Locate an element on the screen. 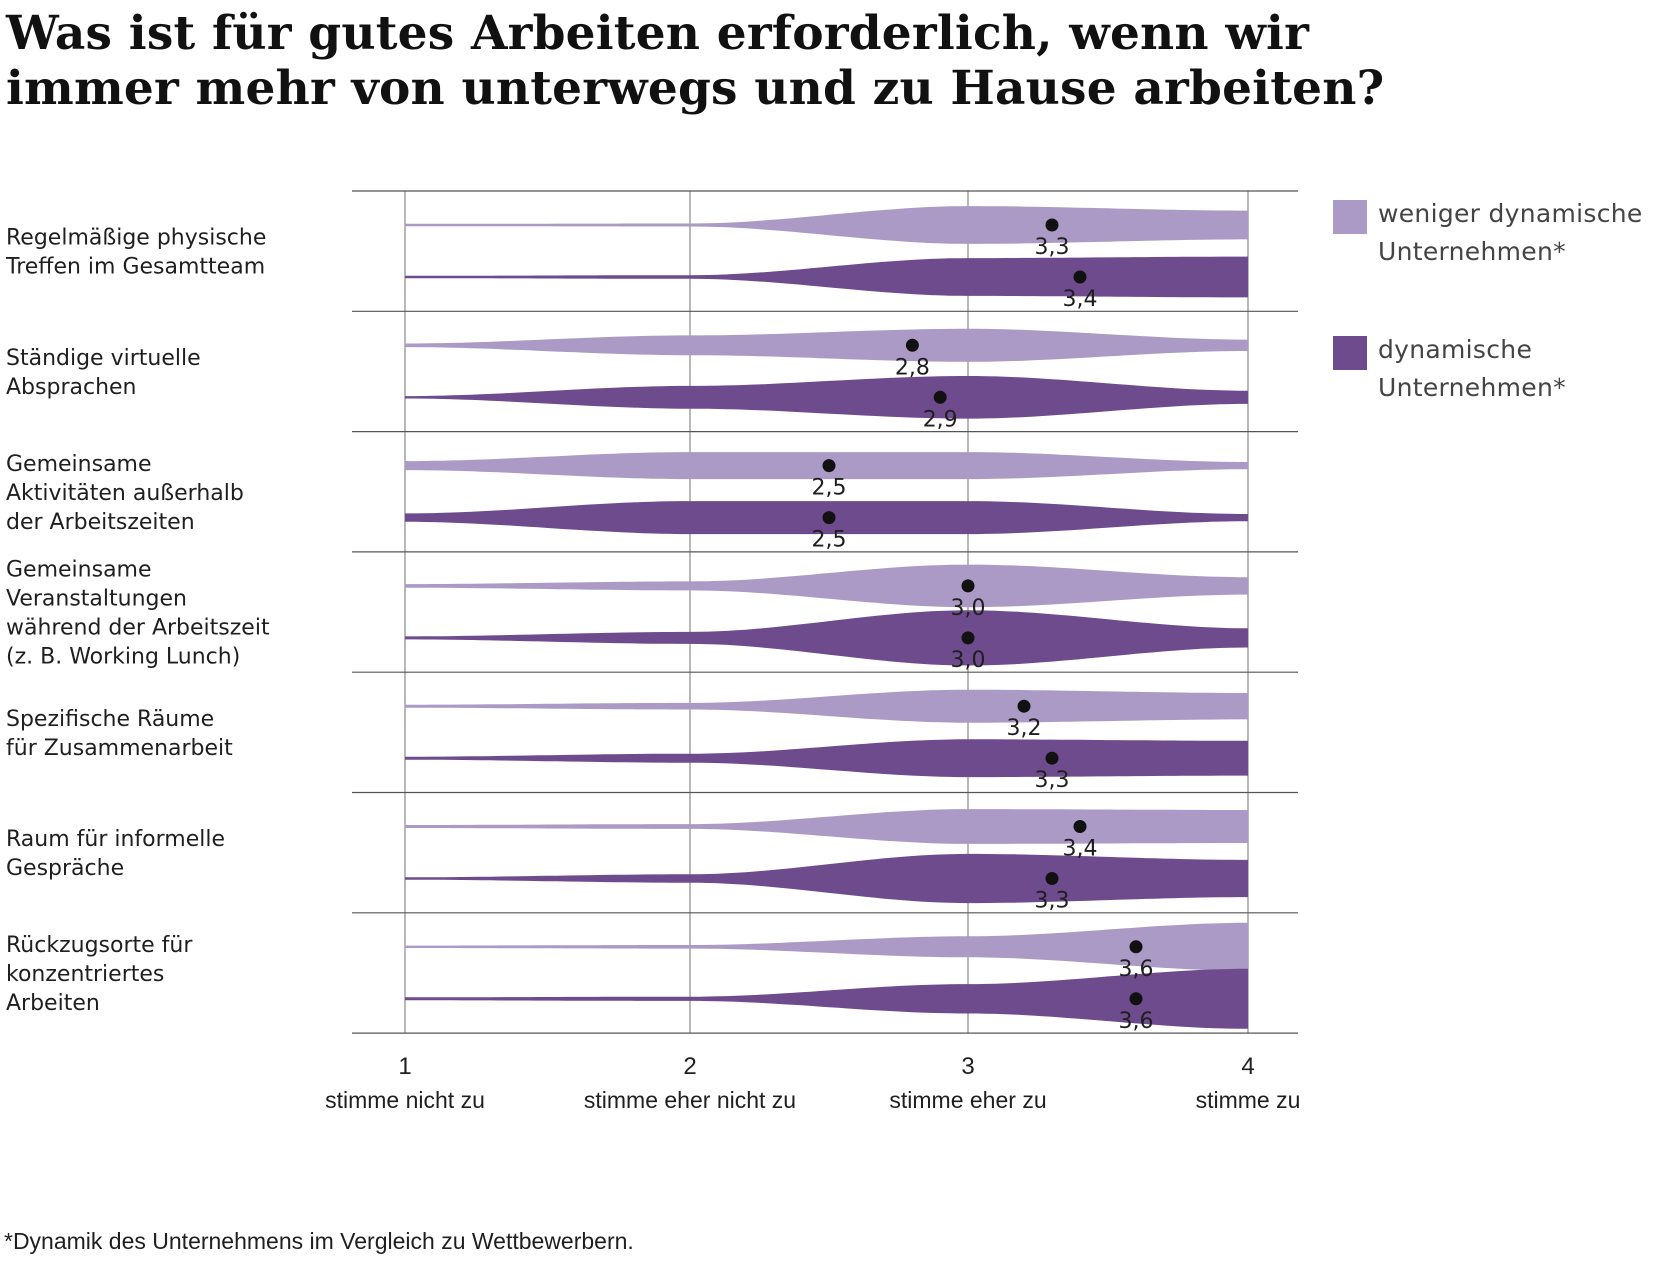  x-tick-value: 2 is located at coordinates (689, 1066).